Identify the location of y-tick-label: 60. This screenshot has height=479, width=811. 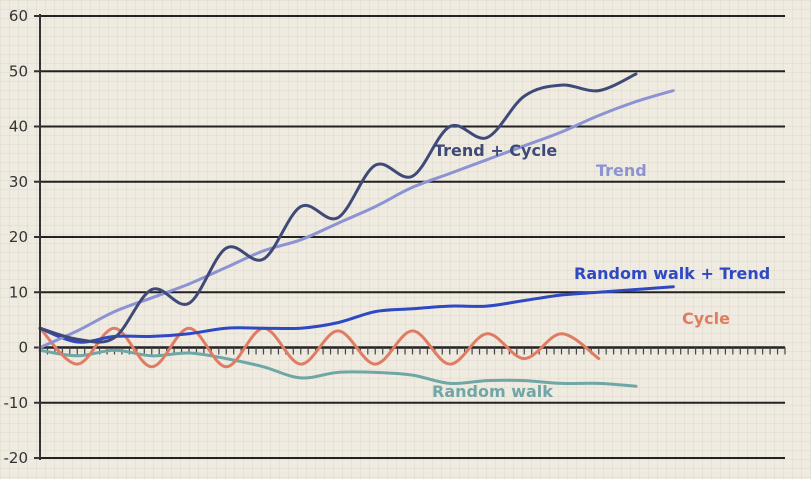
(18, 16).